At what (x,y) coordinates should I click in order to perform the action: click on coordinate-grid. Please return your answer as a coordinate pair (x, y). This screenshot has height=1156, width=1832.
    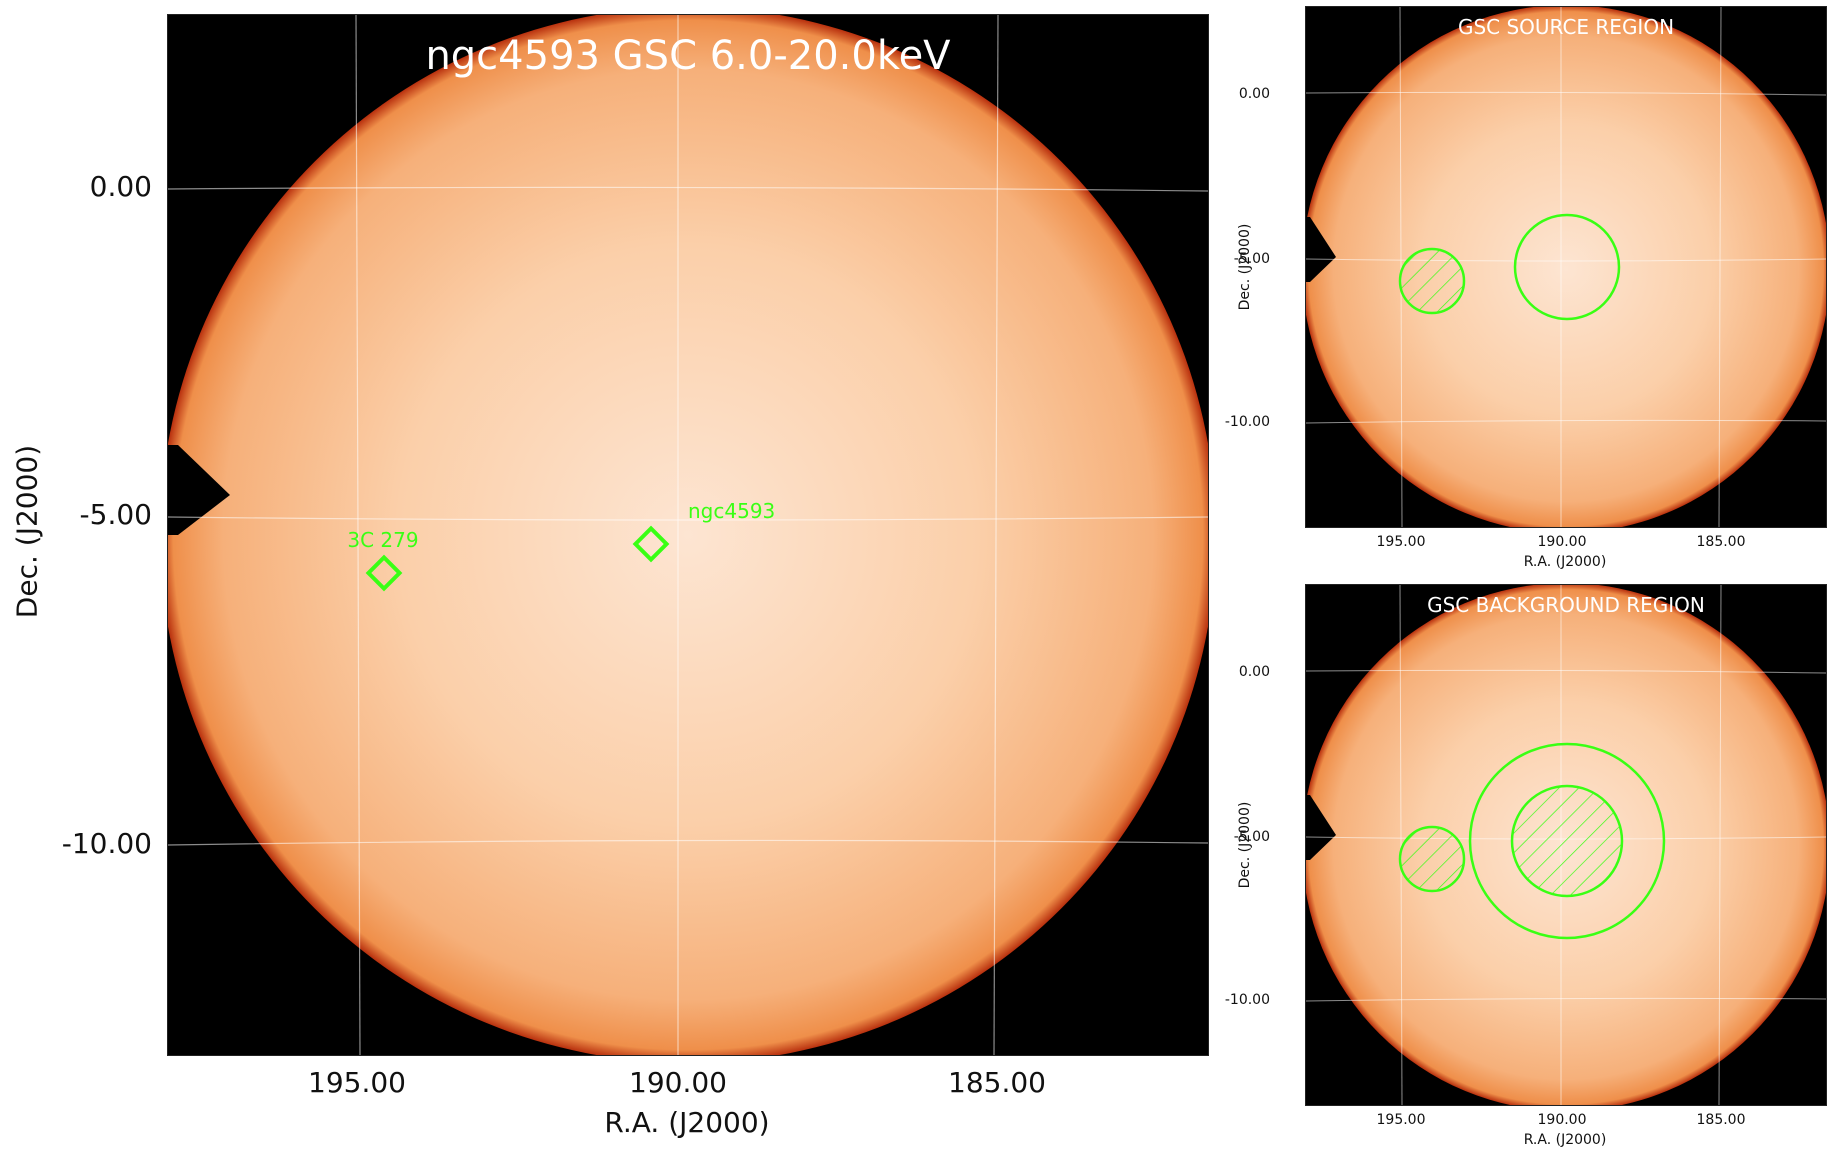
    Looking at the image, I should click on (1566, 267).